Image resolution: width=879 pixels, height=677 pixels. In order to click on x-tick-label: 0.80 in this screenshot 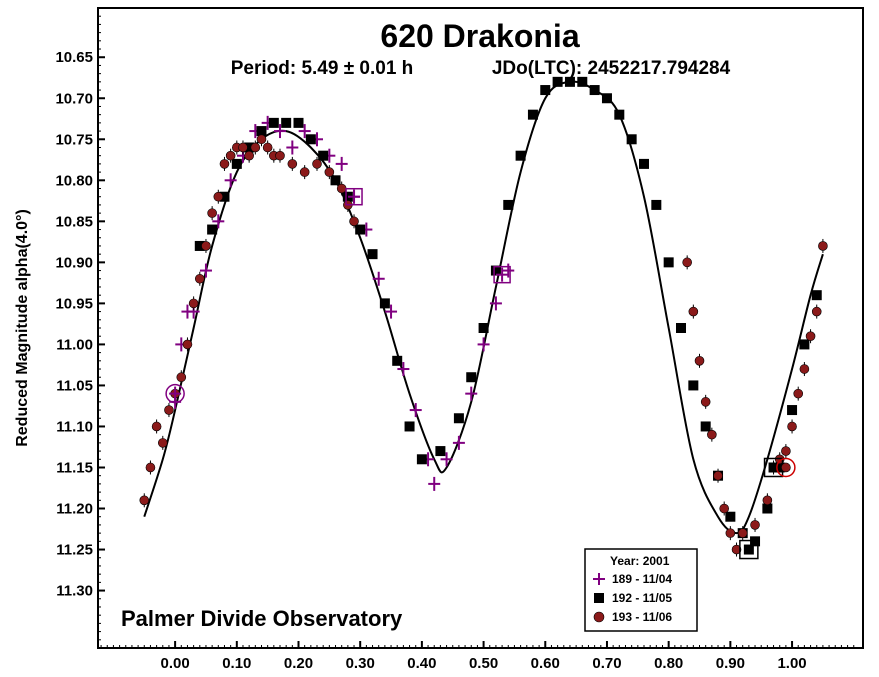, I will do `click(668, 663)`.